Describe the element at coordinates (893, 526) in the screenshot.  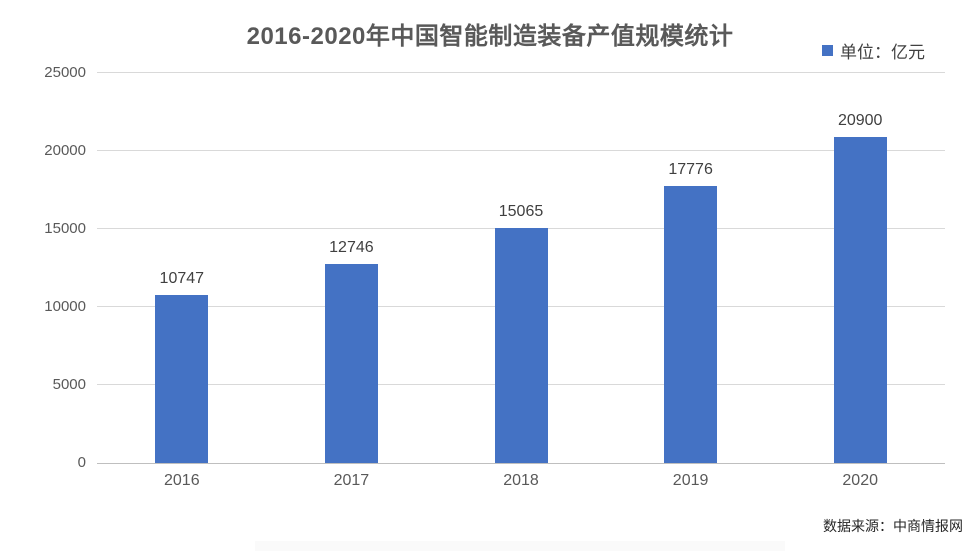
I see `source-note: 数据来源：中商情报网` at that location.